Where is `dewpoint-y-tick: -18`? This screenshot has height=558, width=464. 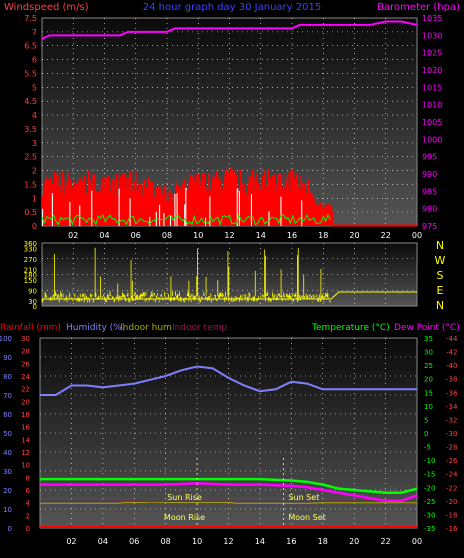
dewpoint-y-tick: -18 is located at coordinates (451, 515).